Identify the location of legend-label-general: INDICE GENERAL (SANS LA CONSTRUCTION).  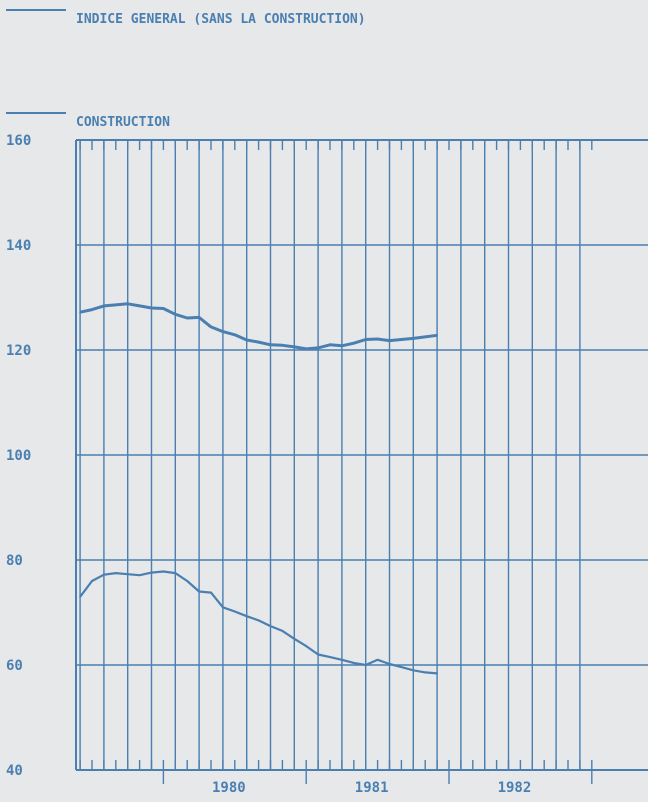
(221, 19).